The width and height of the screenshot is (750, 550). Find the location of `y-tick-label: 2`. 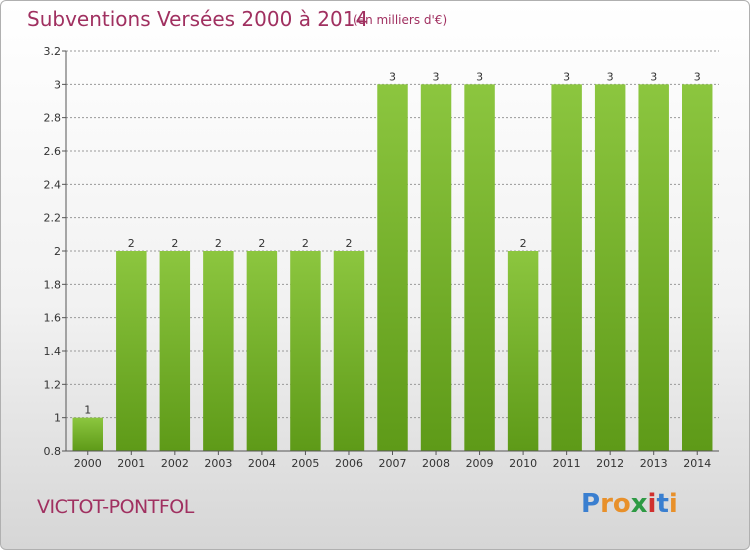

y-tick-label: 2 is located at coordinates (57, 251).